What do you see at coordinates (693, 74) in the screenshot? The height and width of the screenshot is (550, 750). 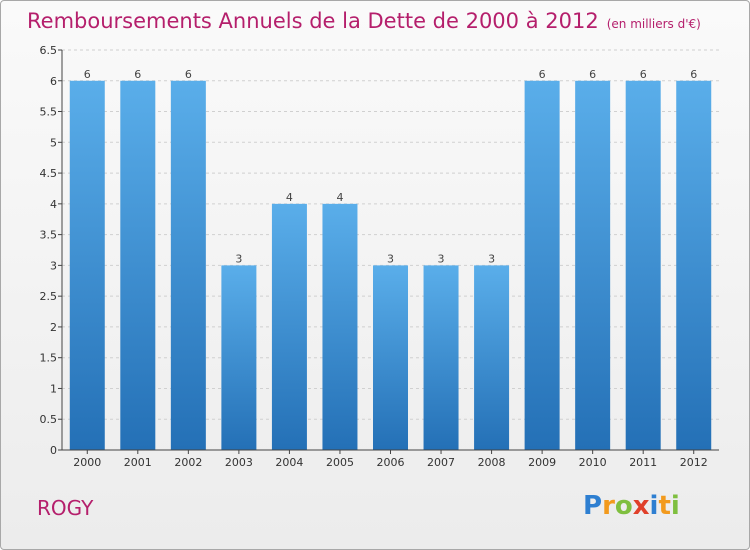 I see `value-label-2012: 6` at bounding box center [693, 74].